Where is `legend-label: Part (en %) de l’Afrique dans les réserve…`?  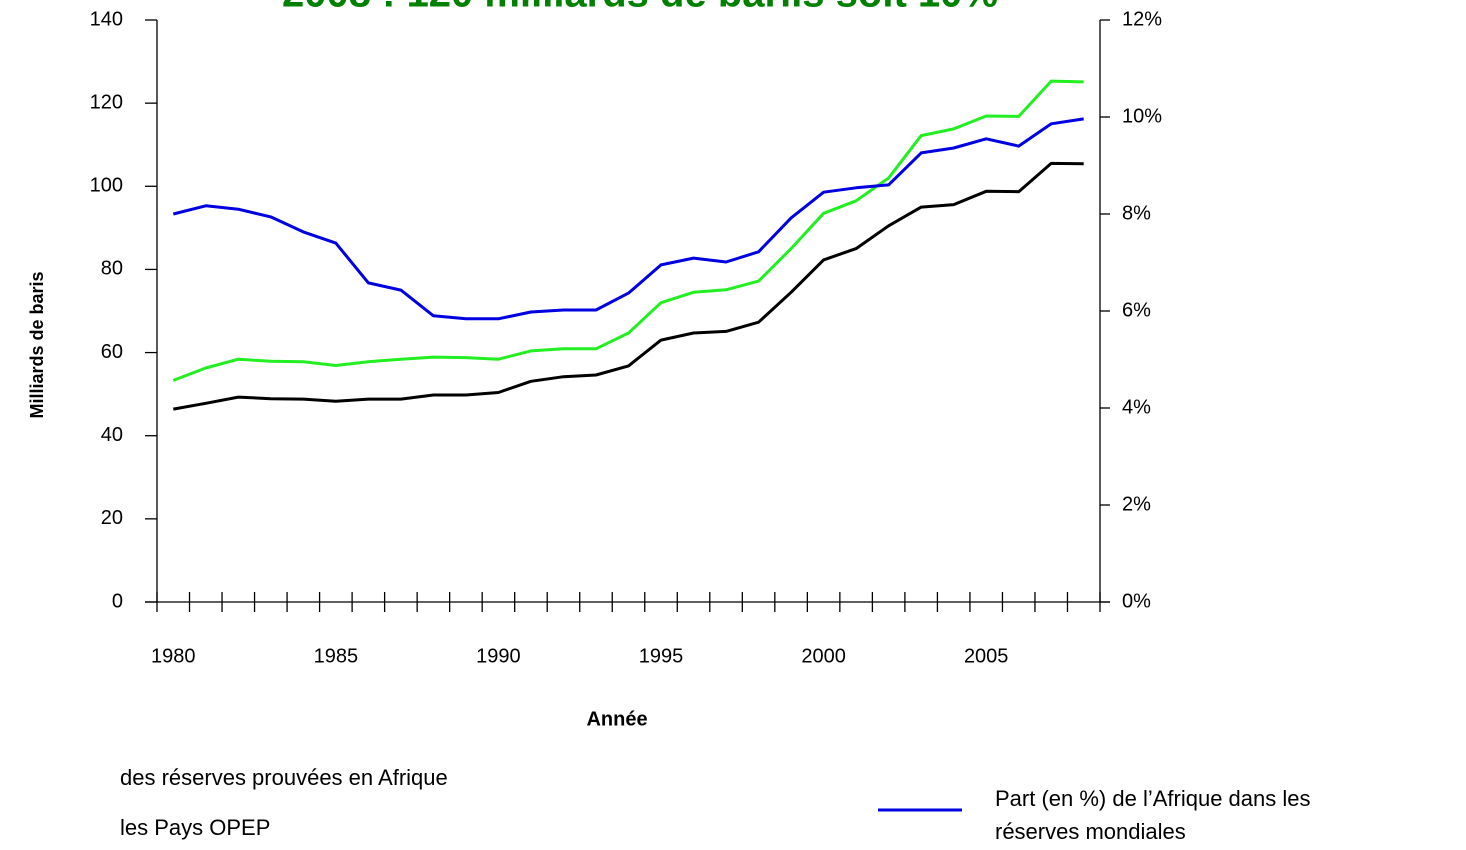 legend-label: Part (en %) de l’Afrique dans les réserve… is located at coordinates (1153, 815).